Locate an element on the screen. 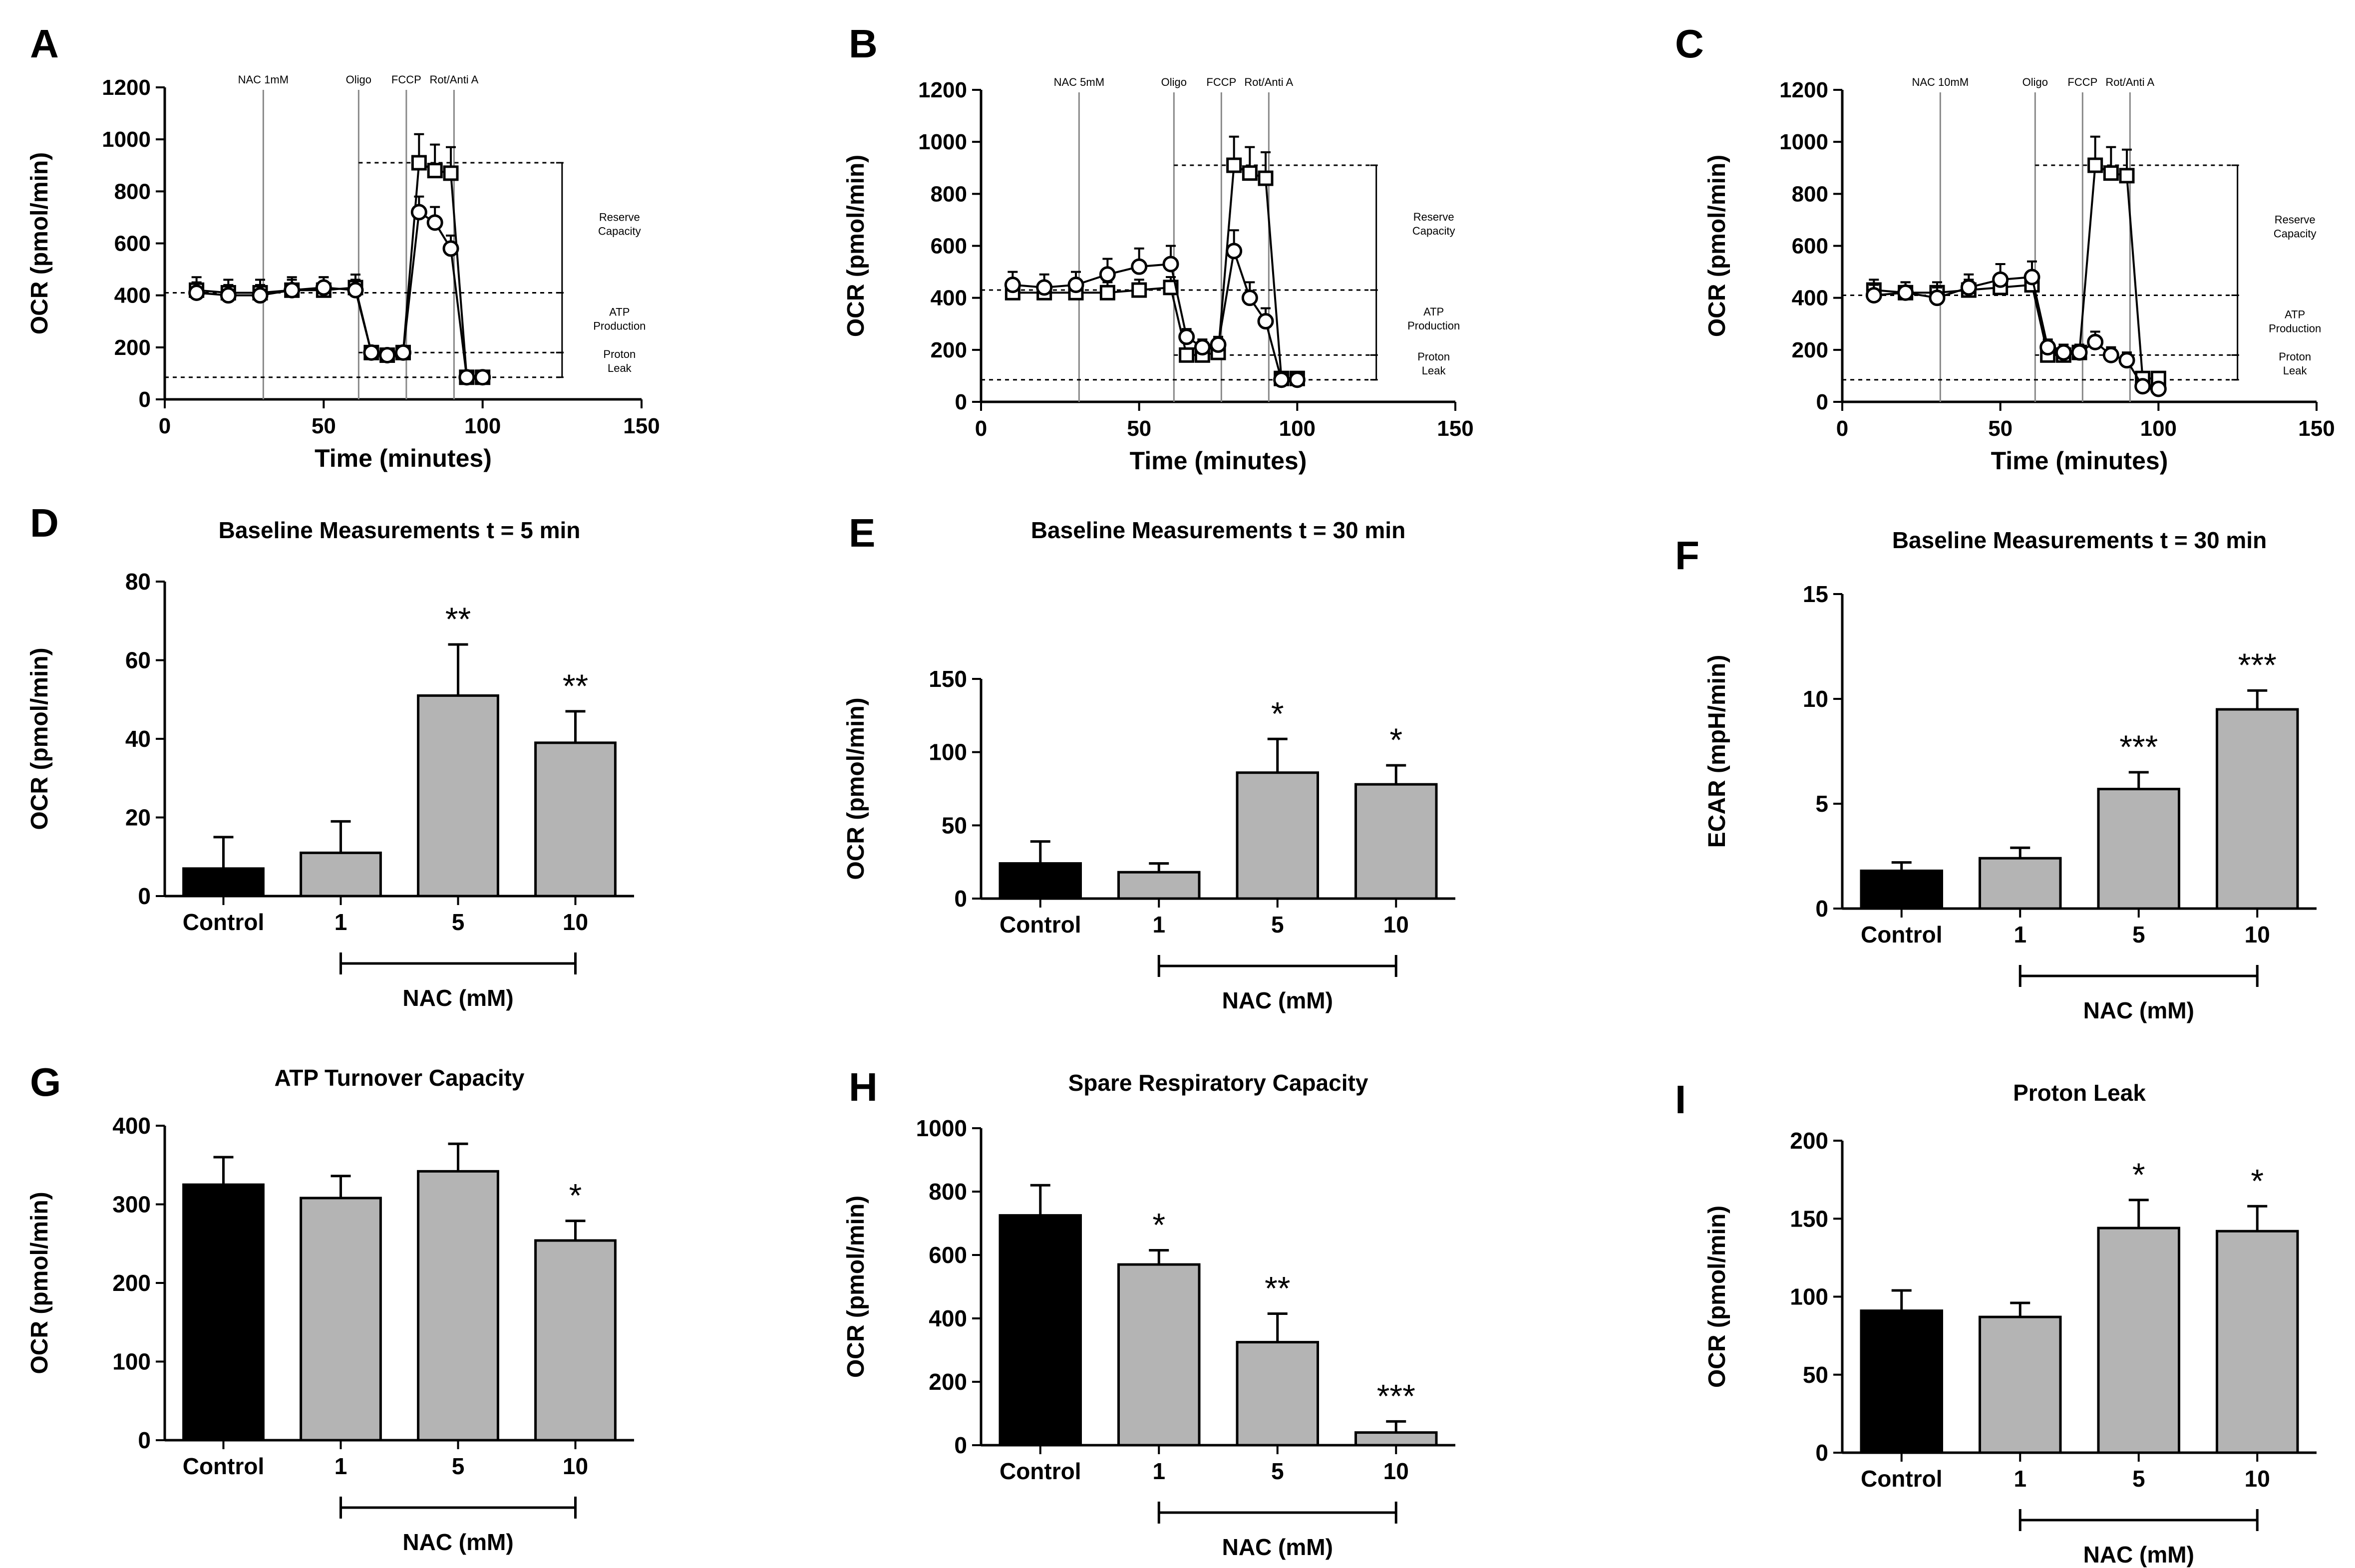 This screenshot has height=1568, width=2355. bracket-label: Capacity is located at coordinates (620, 231).